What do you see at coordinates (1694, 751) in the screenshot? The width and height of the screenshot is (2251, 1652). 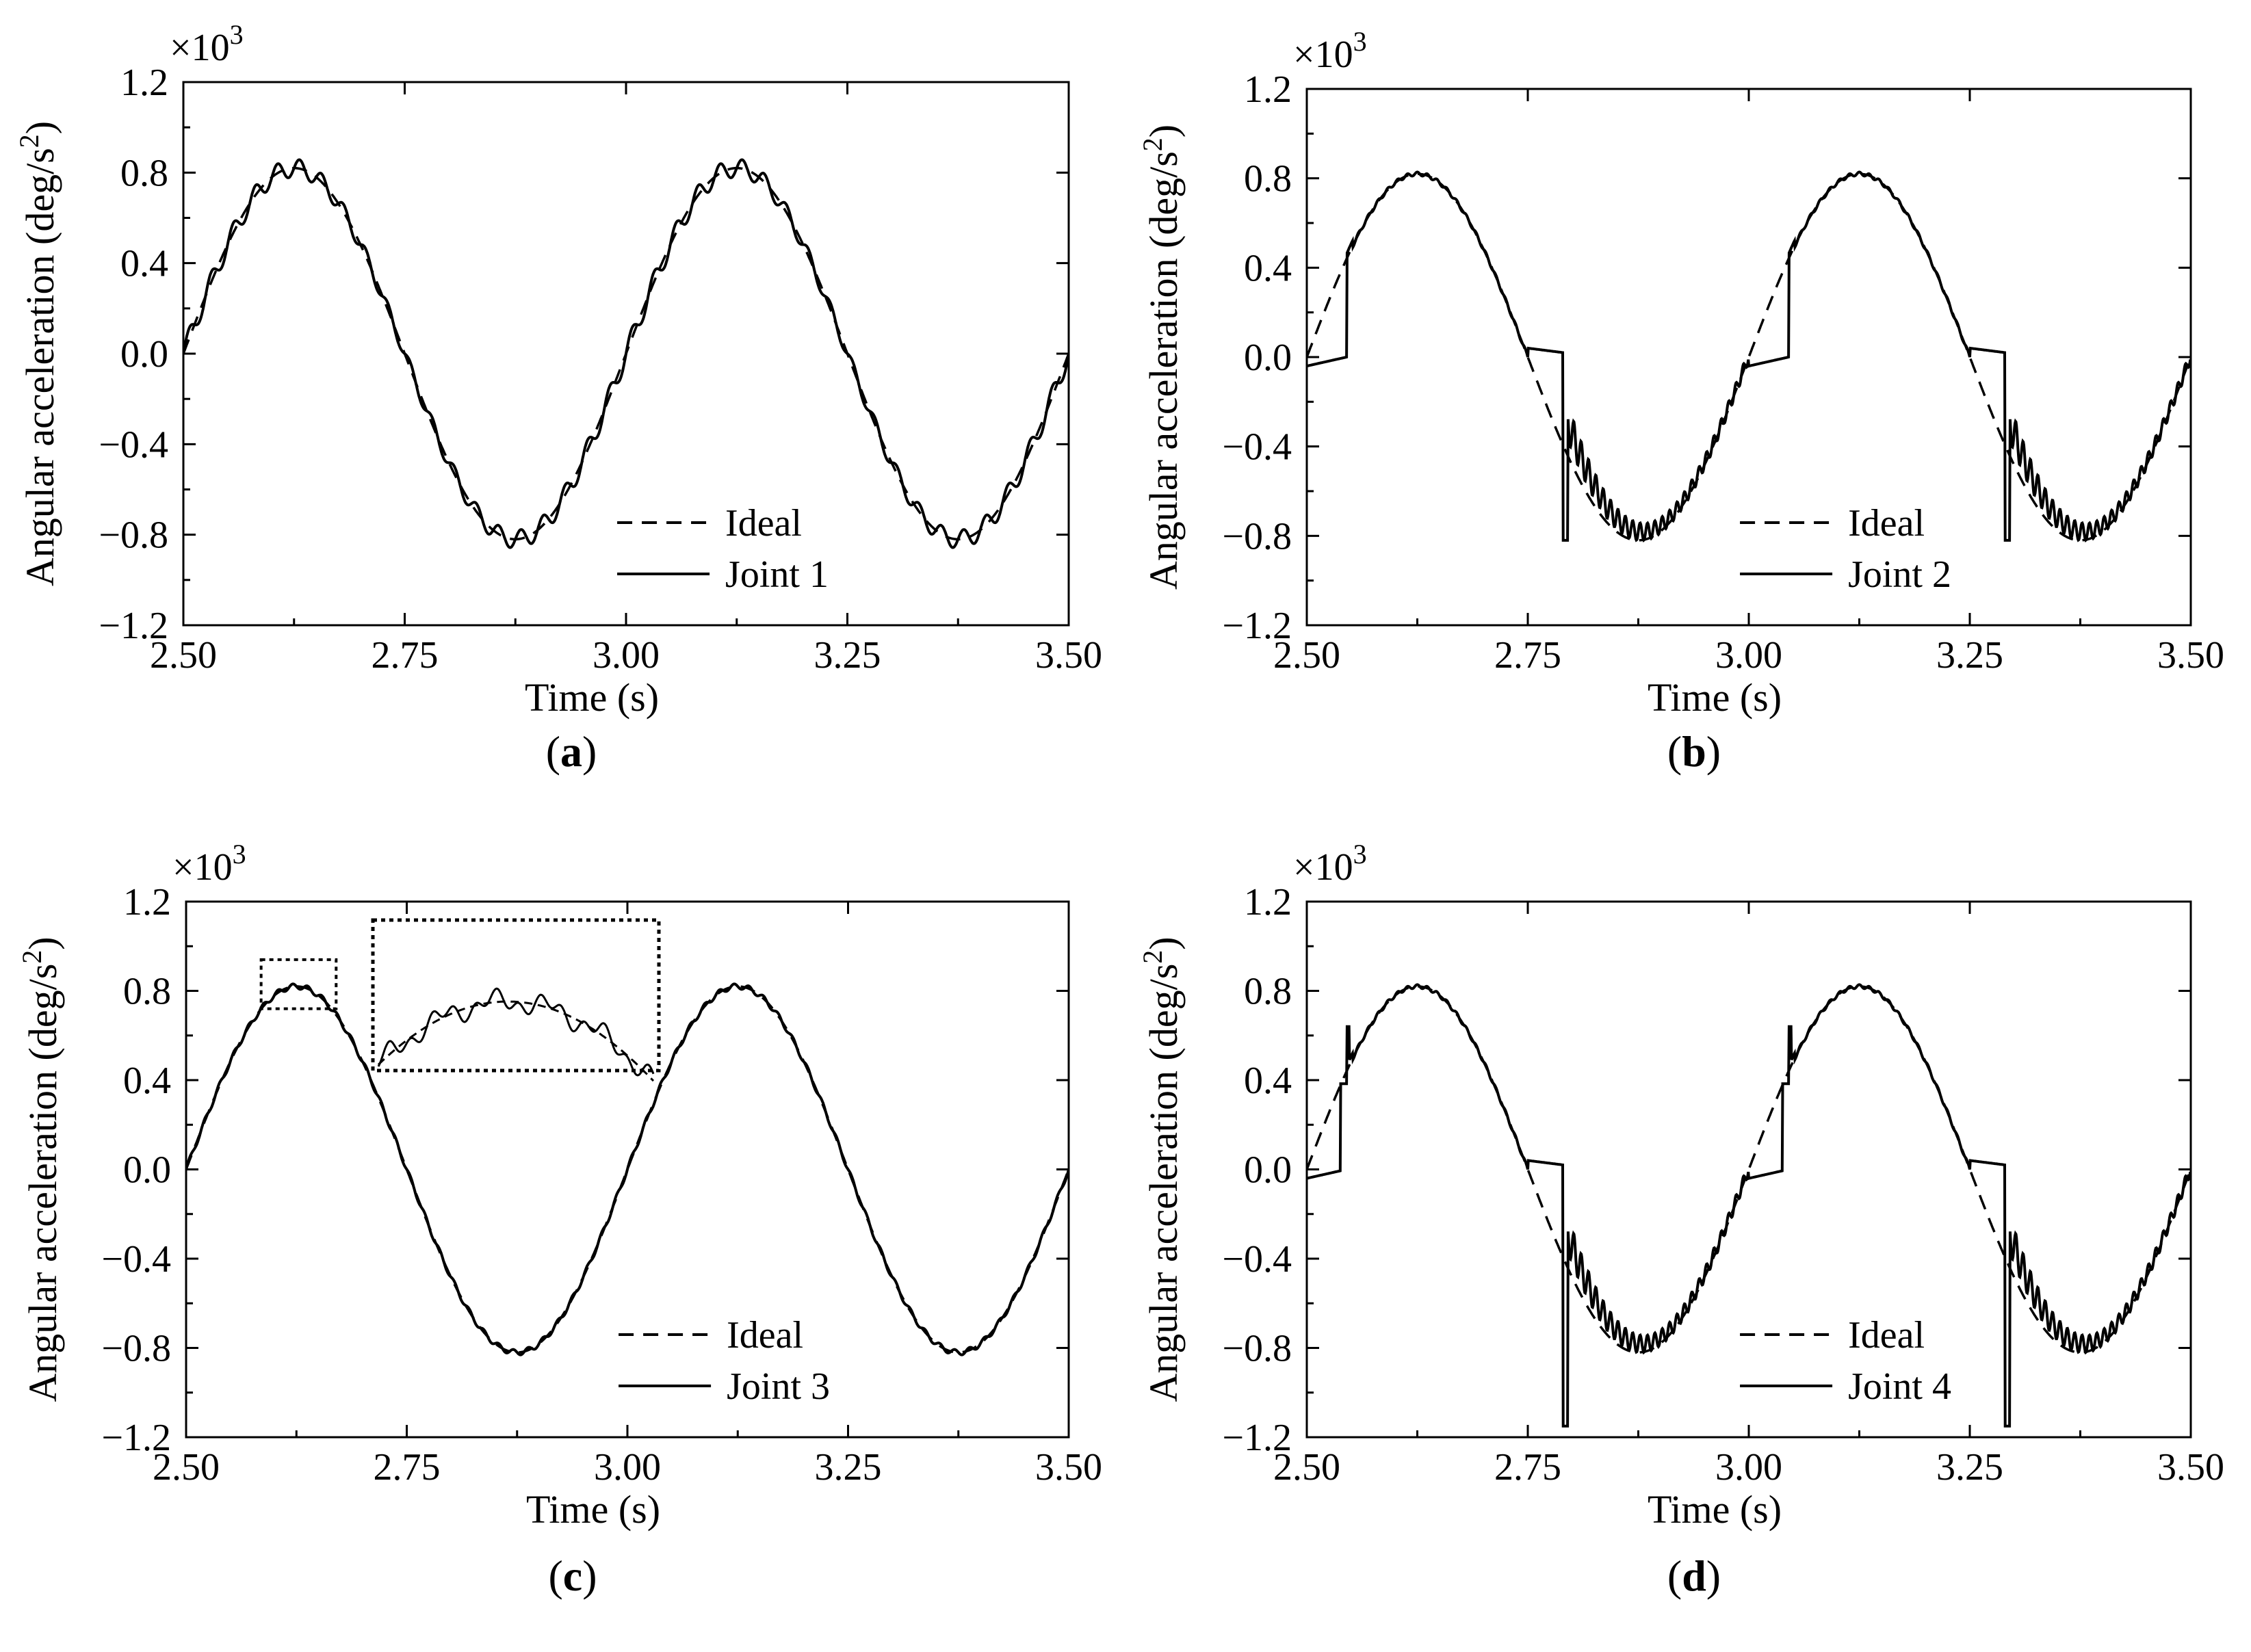 I see `panel-label: (b)` at bounding box center [1694, 751].